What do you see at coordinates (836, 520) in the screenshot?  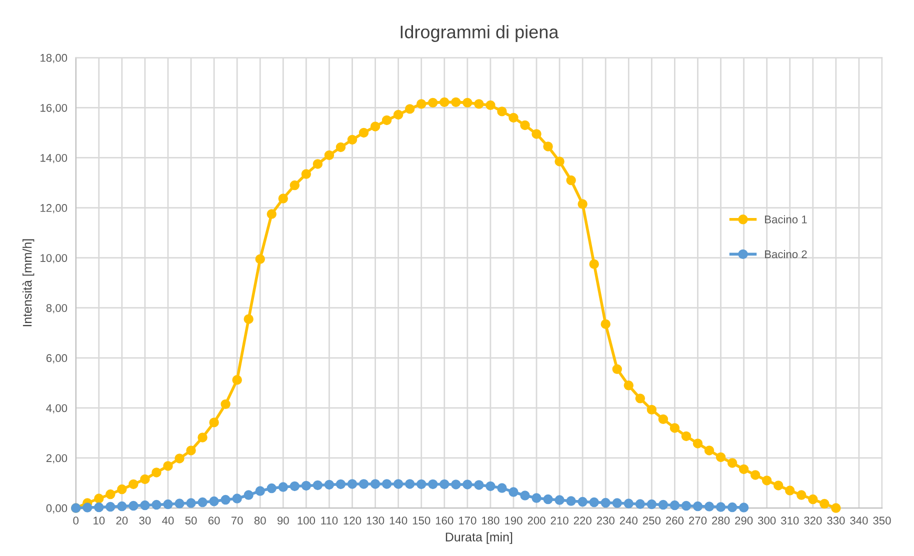 I see `x-tick-label: 330` at bounding box center [836, 520].